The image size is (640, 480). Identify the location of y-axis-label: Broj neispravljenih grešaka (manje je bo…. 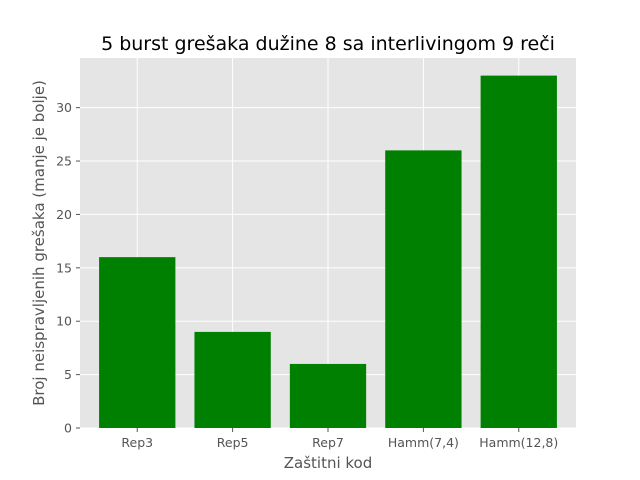
(39, 243).